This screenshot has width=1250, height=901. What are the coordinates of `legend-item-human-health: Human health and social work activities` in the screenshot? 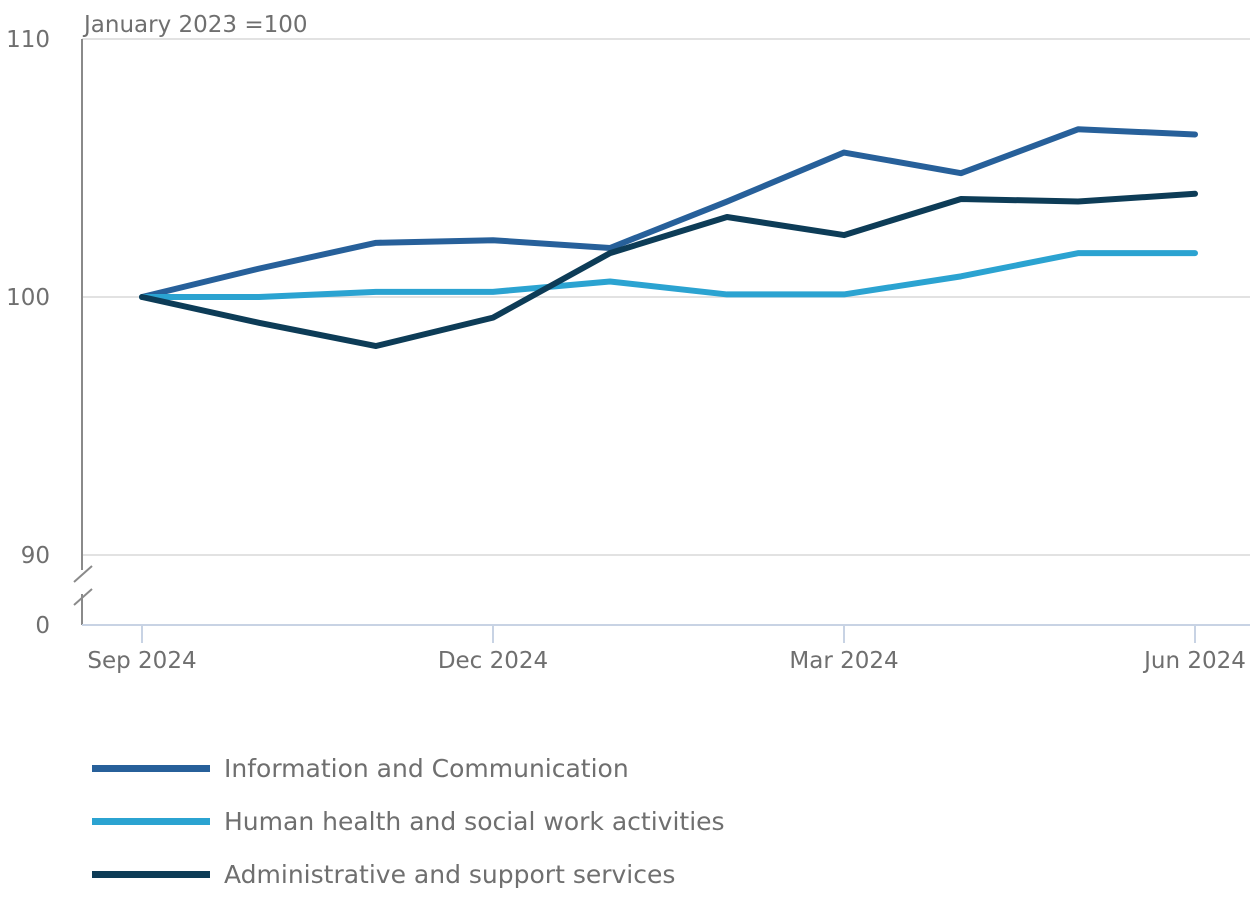 It's located at (408, 821).